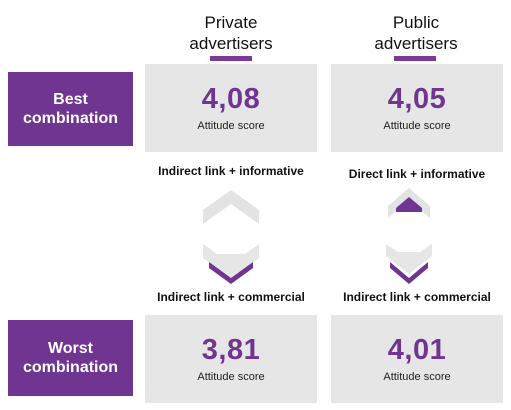 The image size is (511, 410). Describe the element at coordinates (70, 99) in the screenshot. I see `row-label-best-line1: Best` at that location.